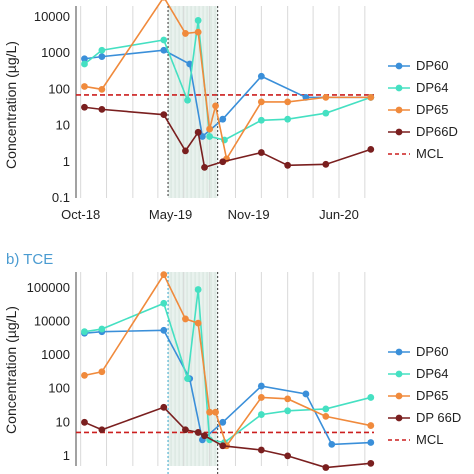 This screenshot has width=474, height=474. I want to click on treatment-period-shade, so click(193, 102).